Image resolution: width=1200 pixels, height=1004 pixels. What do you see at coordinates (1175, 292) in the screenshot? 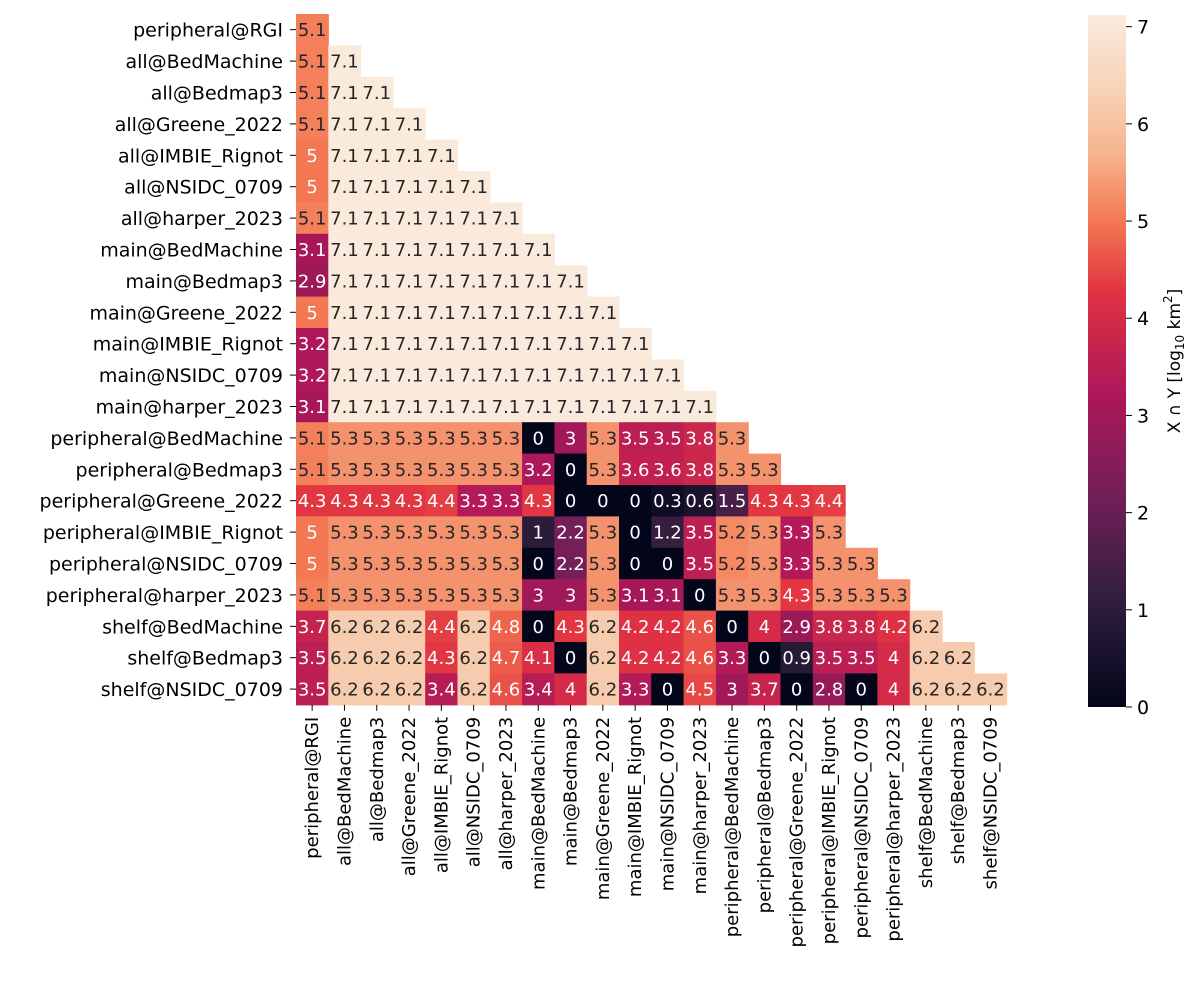
I see `colorbar-label-close: ]` at bounding box center [1175, 292].